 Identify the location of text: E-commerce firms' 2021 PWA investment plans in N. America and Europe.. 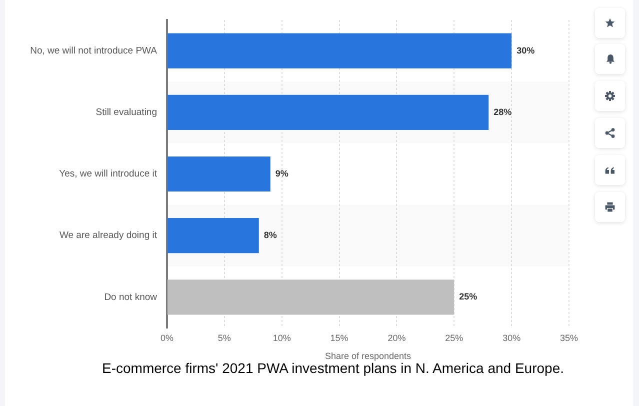
(333, 368).